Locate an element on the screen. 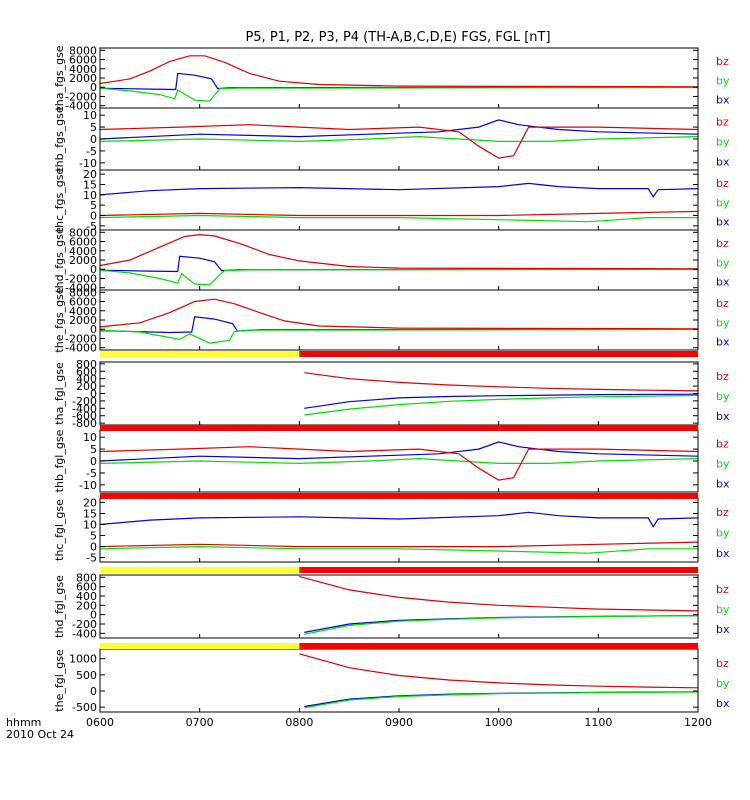 The image size is (750, 800). y-axis-label: the_fgs_gse is located at coordinates (59, 319).